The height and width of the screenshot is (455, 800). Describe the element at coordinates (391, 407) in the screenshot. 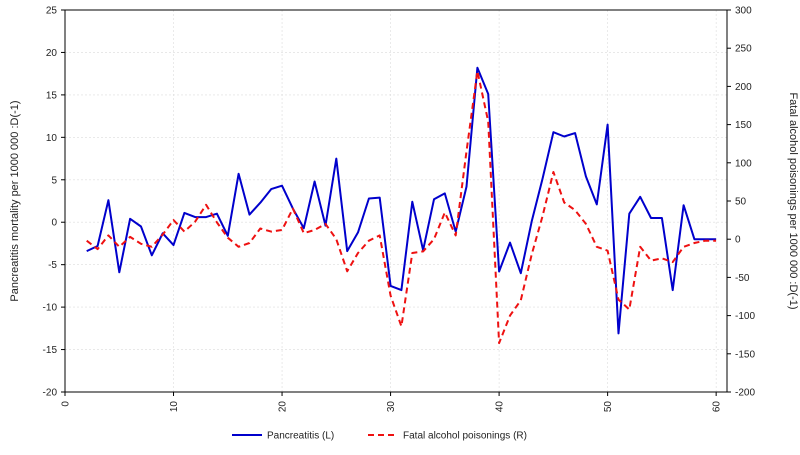

I see `x-tick-label: 30` at that location.